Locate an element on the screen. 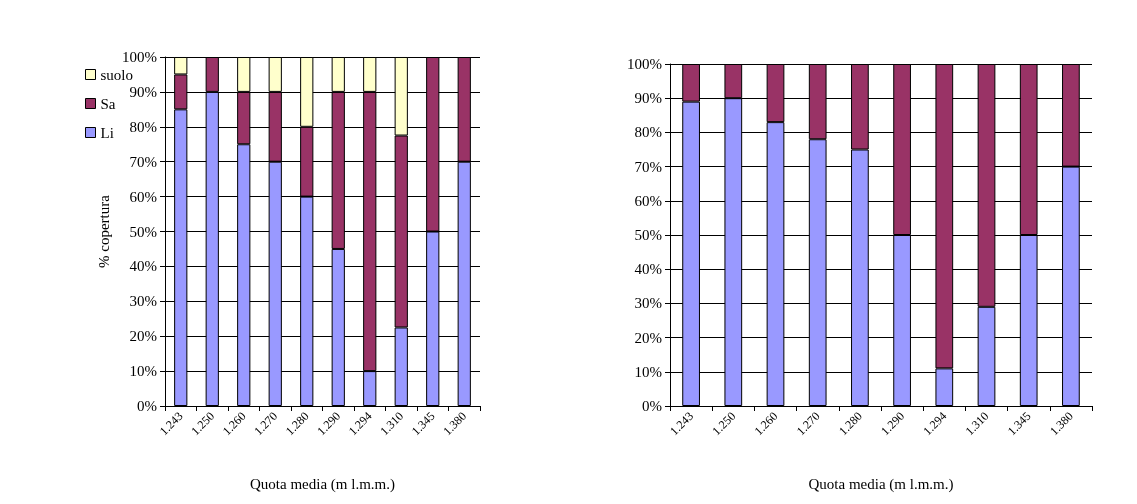  y-axis-title: % copertura is located at coordinates (103, 231).